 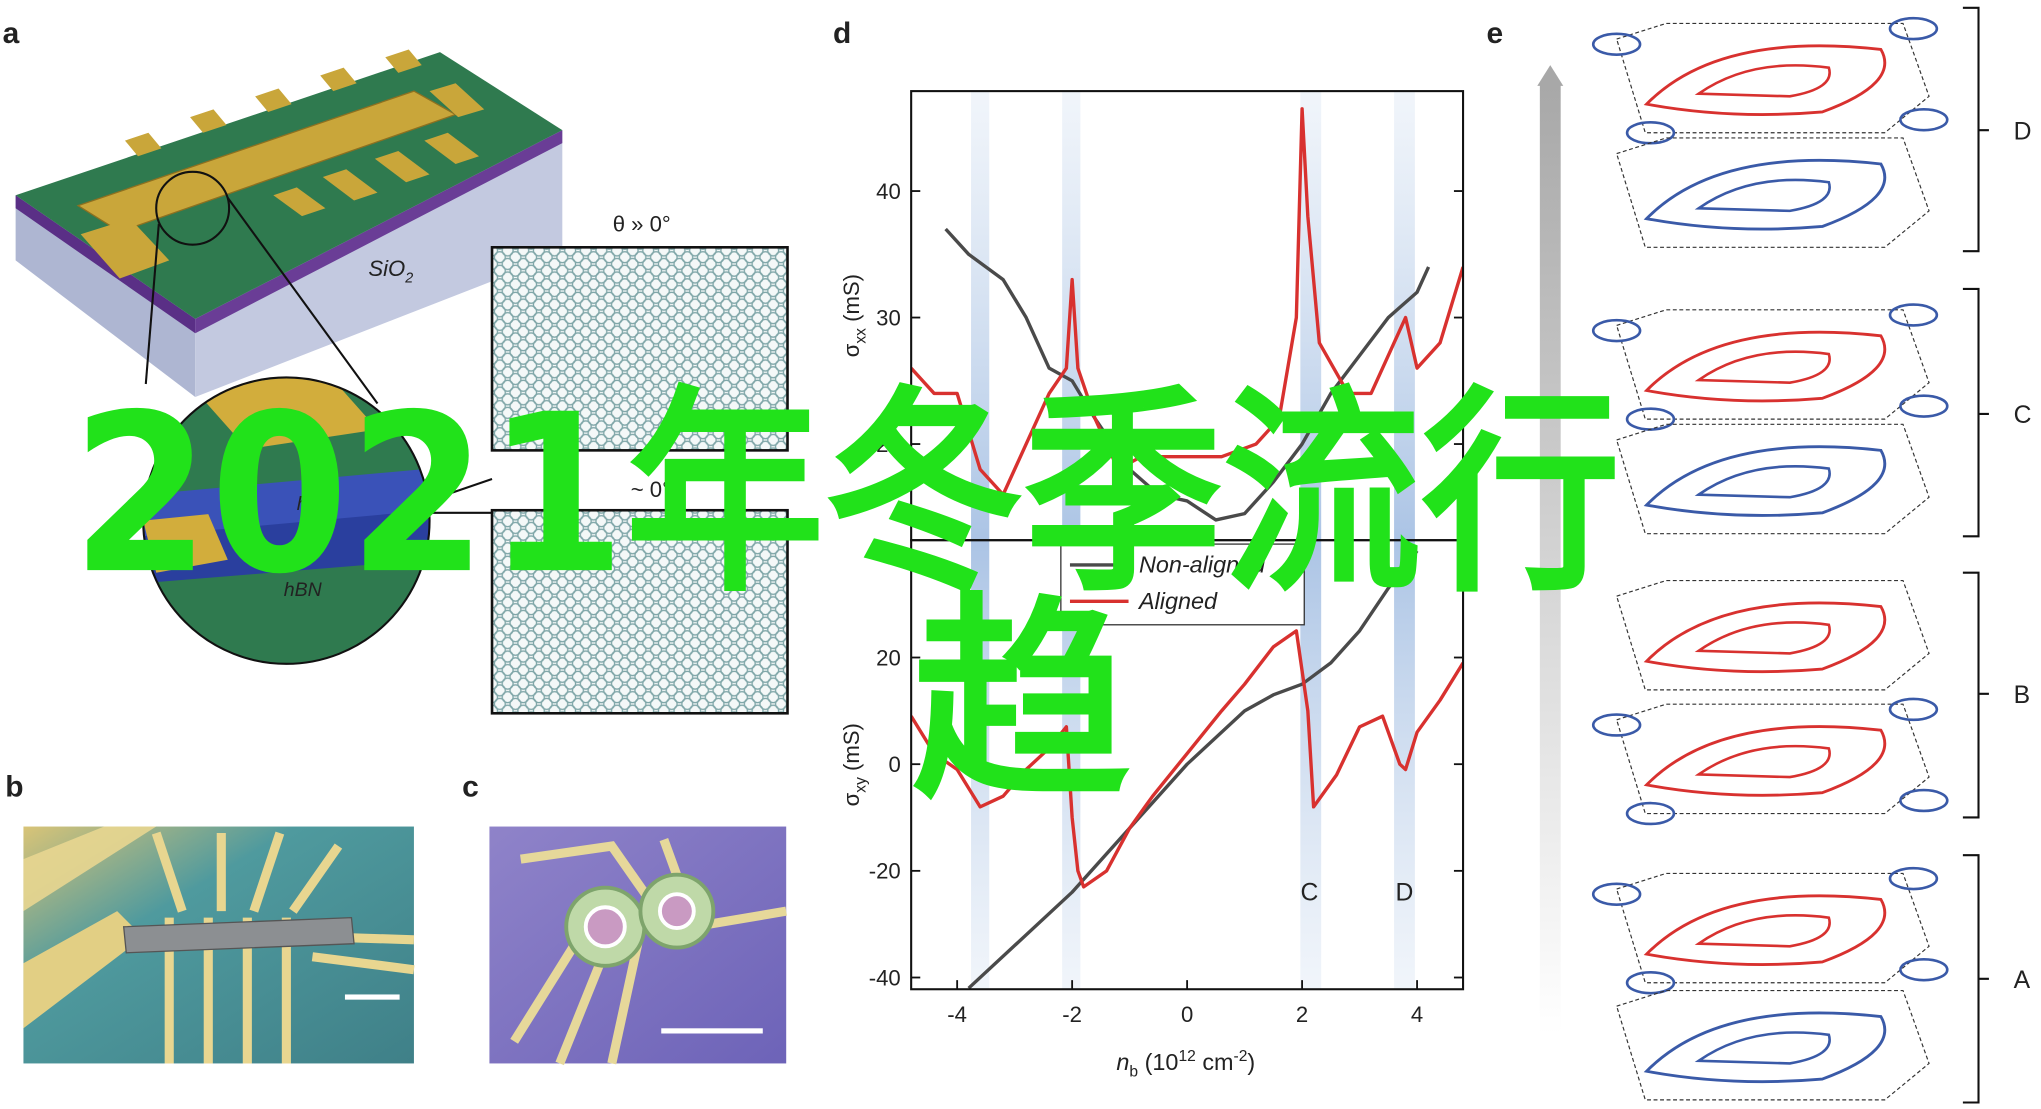 What do you see at coordinates (1241, 1056) in the screenshot?
I see `x-label-exponent: -2` at bounding box center [1241, 1056].